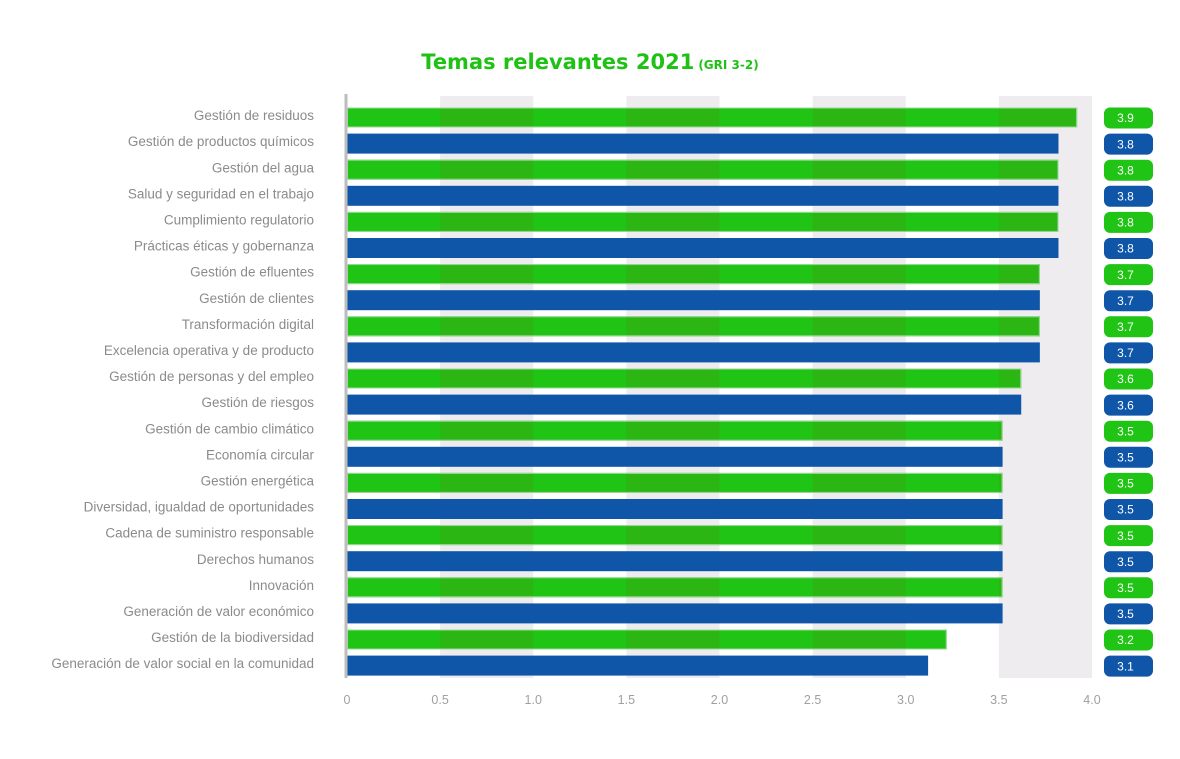 Image resolution: width=1180 pixels, height=759 pixels. What do you see at coordinates (258, 480) in the screenshot?
I see `category-label: Gestión energética` at bounding box center [258, 480].